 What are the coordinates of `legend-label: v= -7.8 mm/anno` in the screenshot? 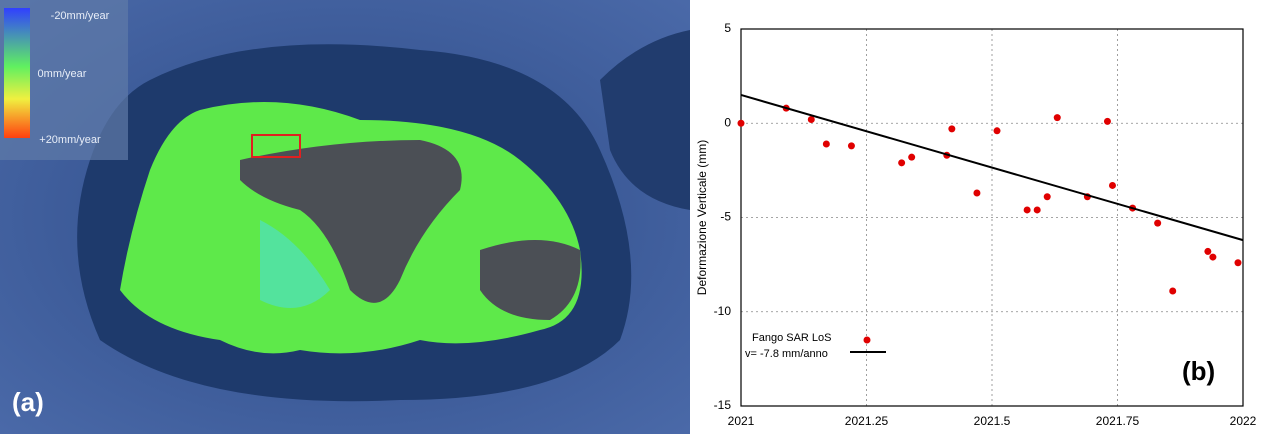 It's located at (786, 354).